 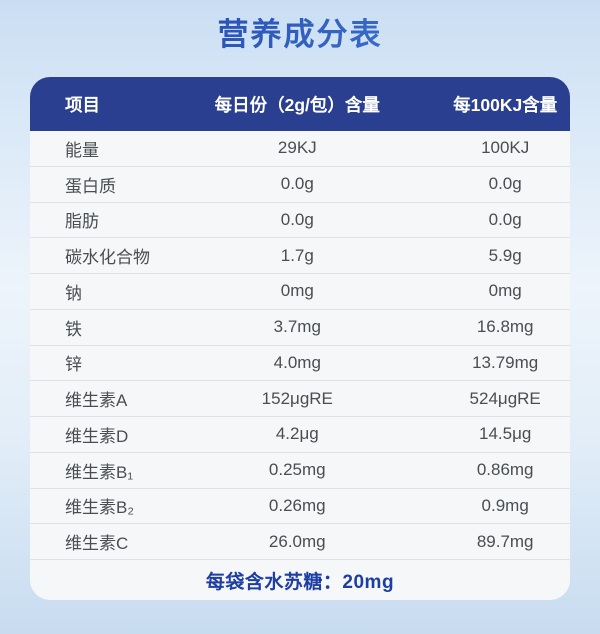 I want to click on nutrient-name-cell: 铁, so click(x=73, y=329).